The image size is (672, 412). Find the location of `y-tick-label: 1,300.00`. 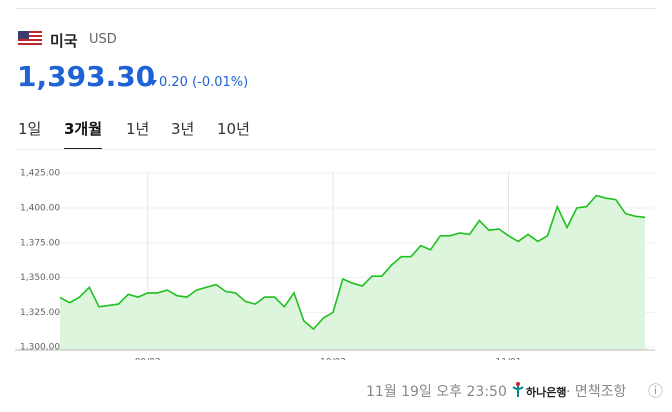

y-tick-label: 1,300.00 is located at coordinates (40, 348).